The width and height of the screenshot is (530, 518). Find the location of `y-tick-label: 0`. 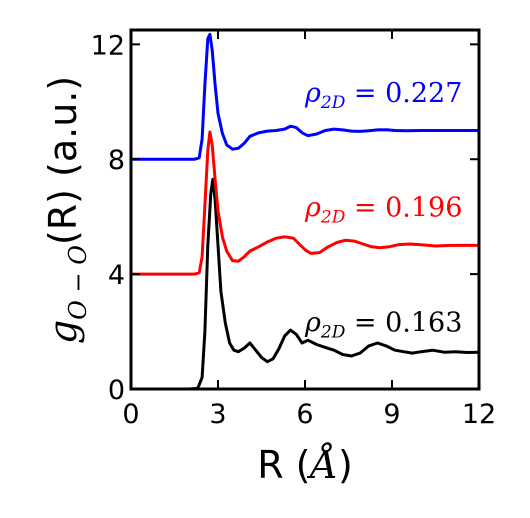

y-tick-label: 0 is located at coordinates (116, 390).